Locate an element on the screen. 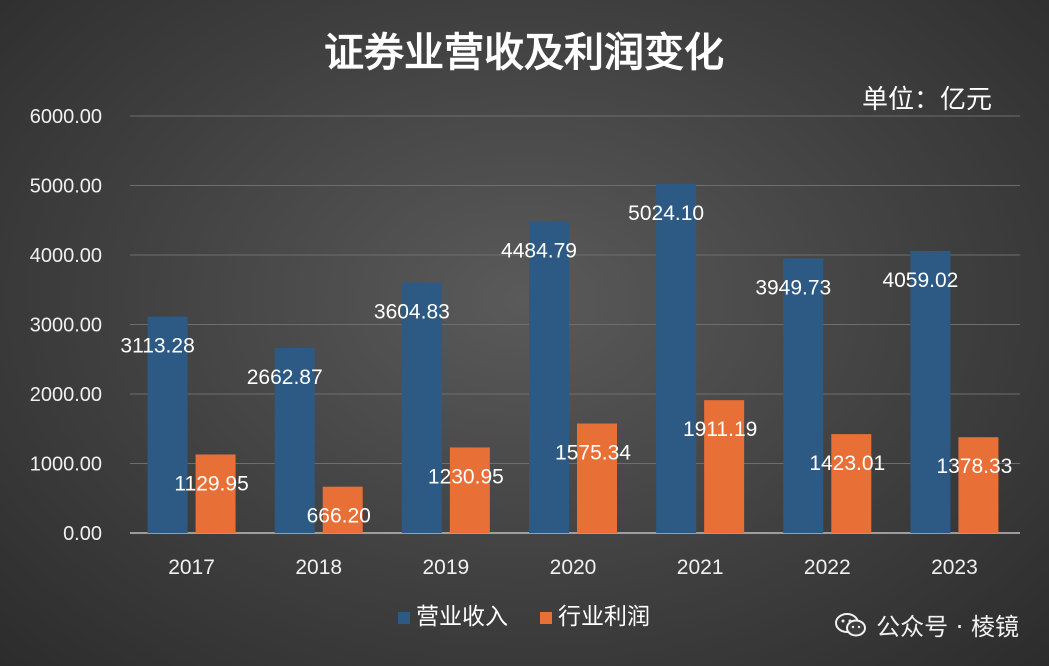  data-label-revenue: 5024.10 is located at coordinates (666, 213).